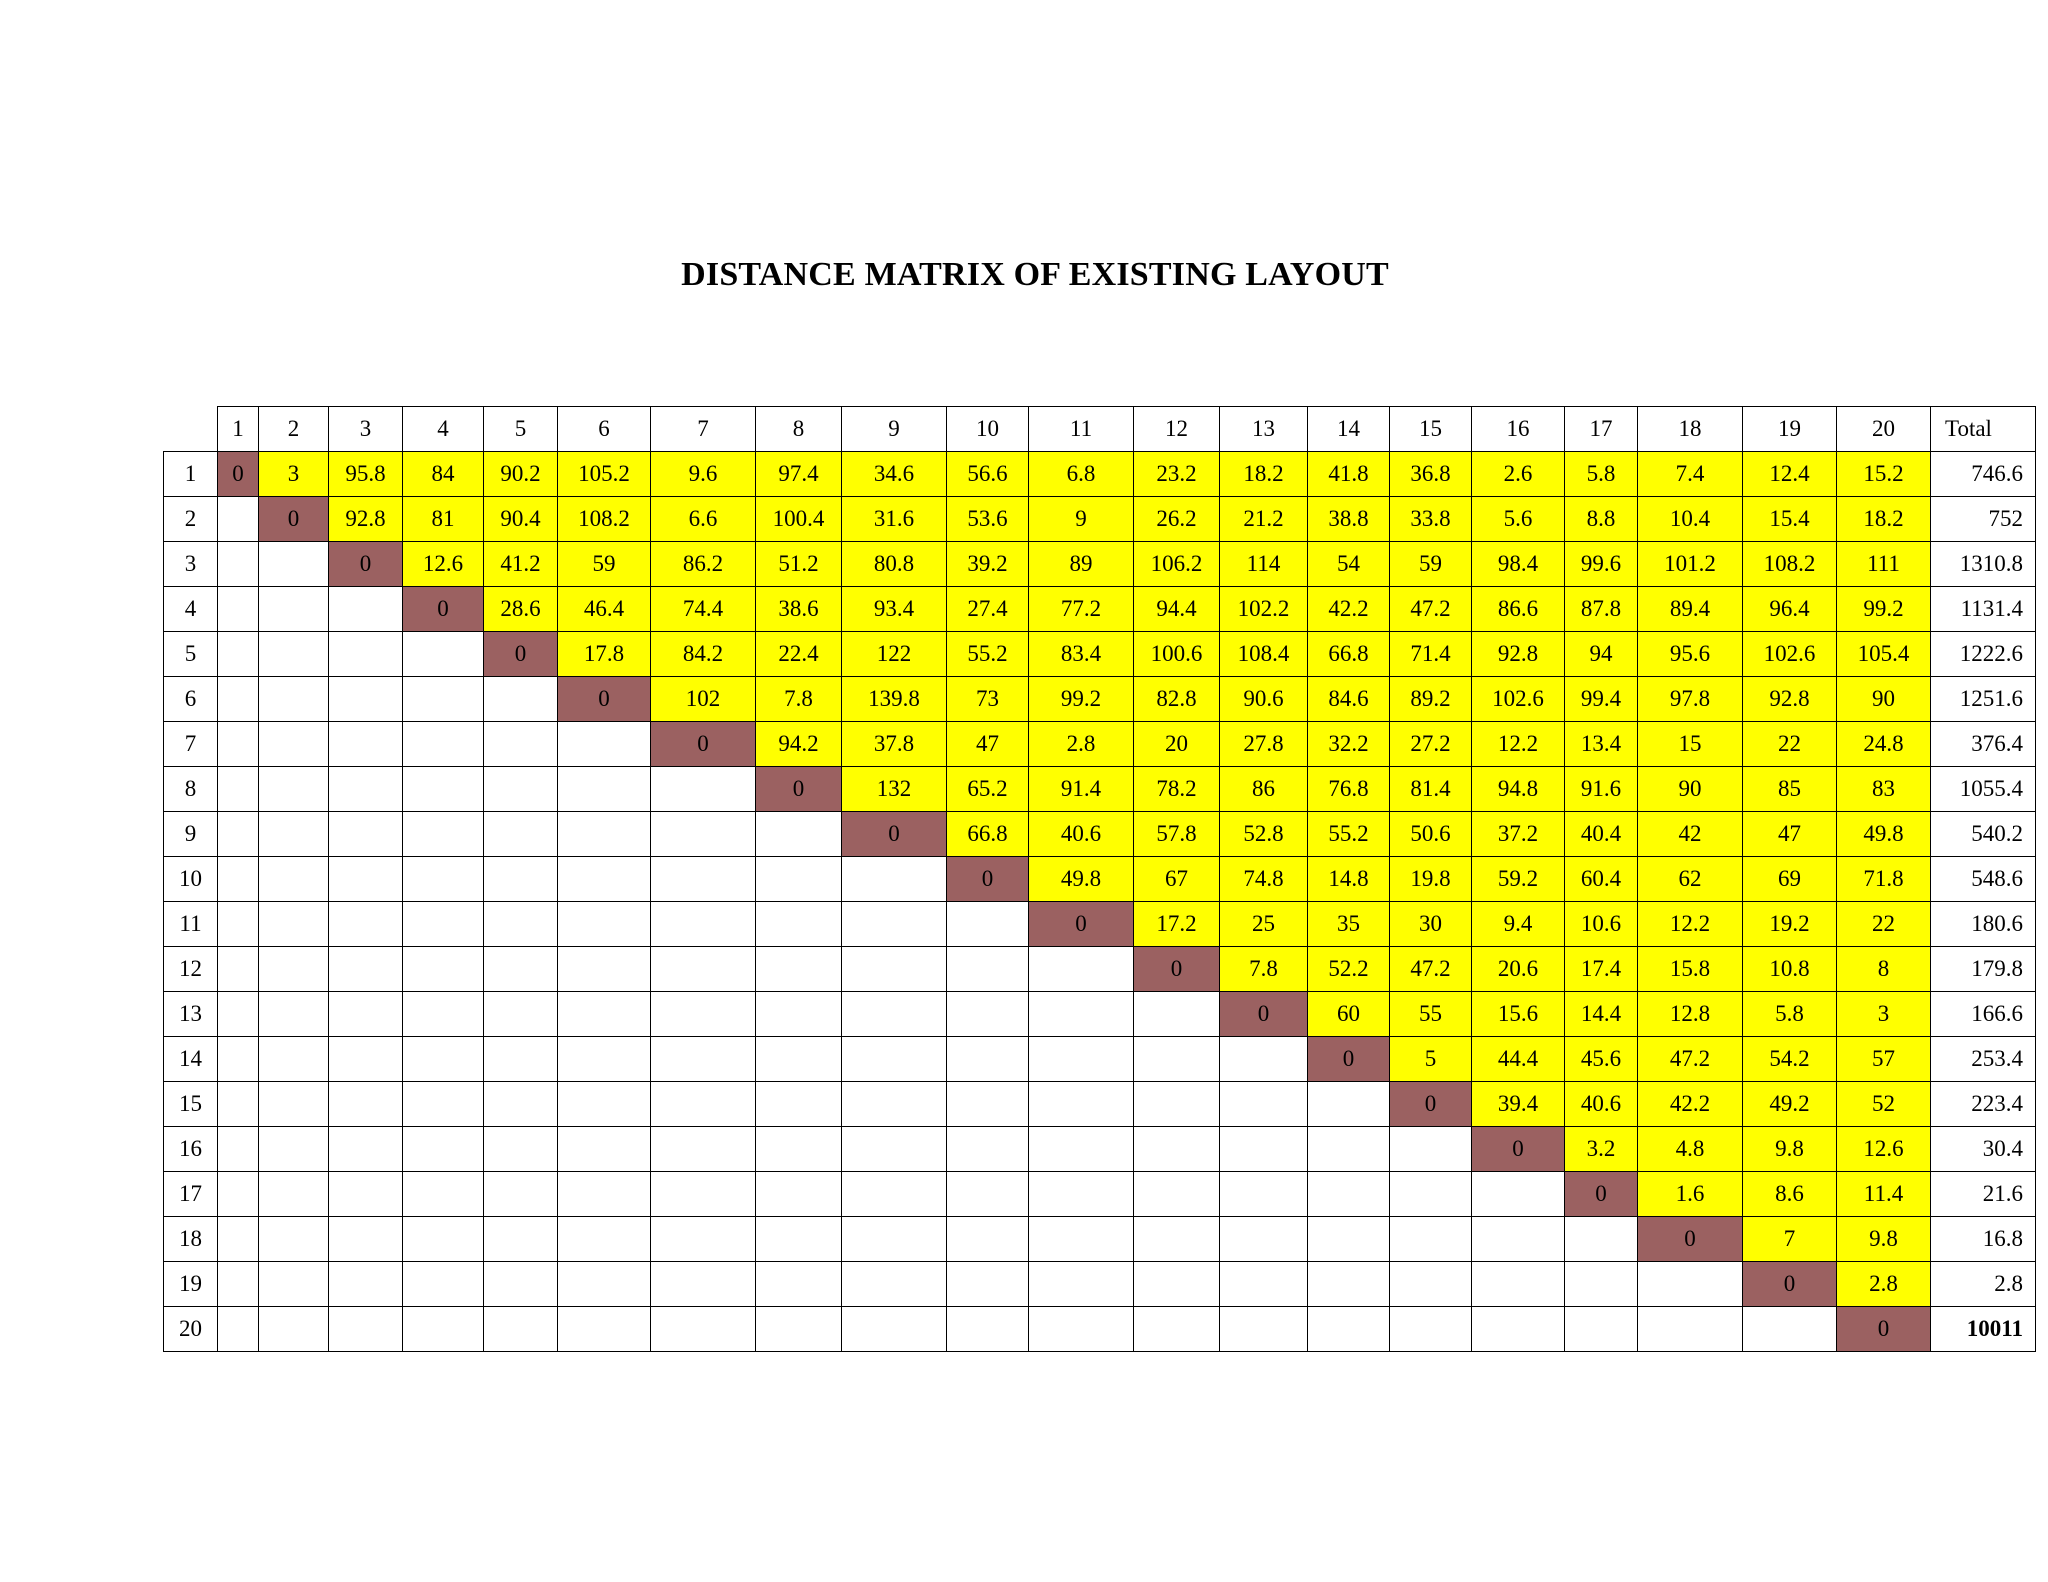 The width and height of the screenshot is (2048, 1582). I want to click on distance-cell: 46.4, so click(604, 609).